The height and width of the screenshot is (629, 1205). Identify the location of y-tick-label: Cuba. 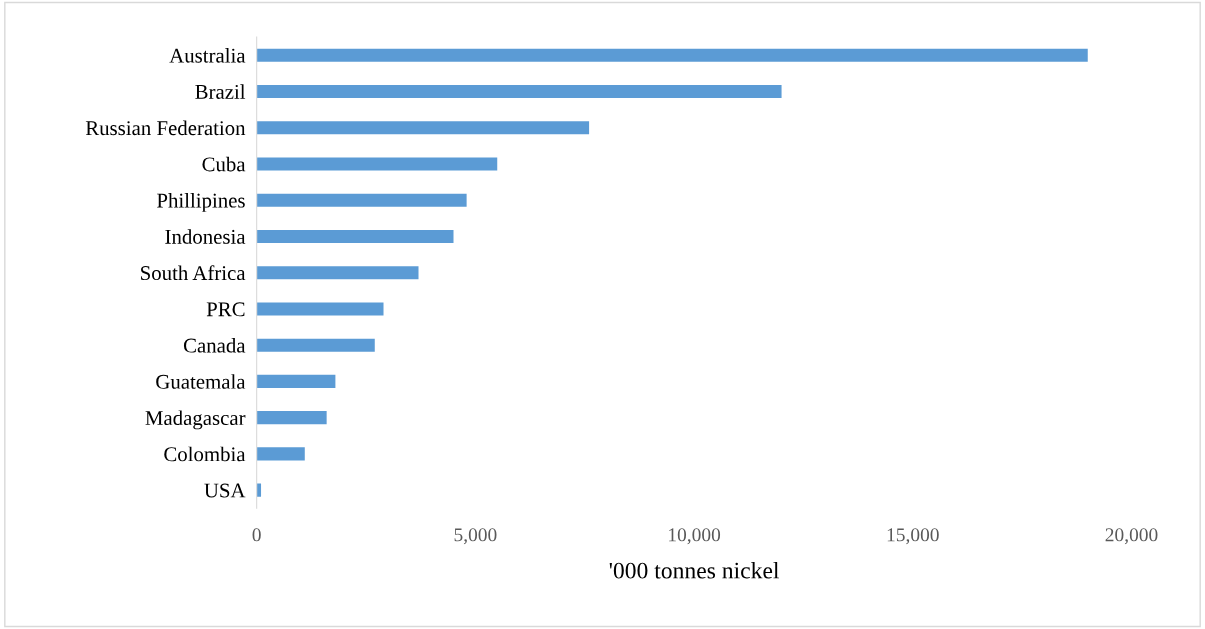
(224, 164).